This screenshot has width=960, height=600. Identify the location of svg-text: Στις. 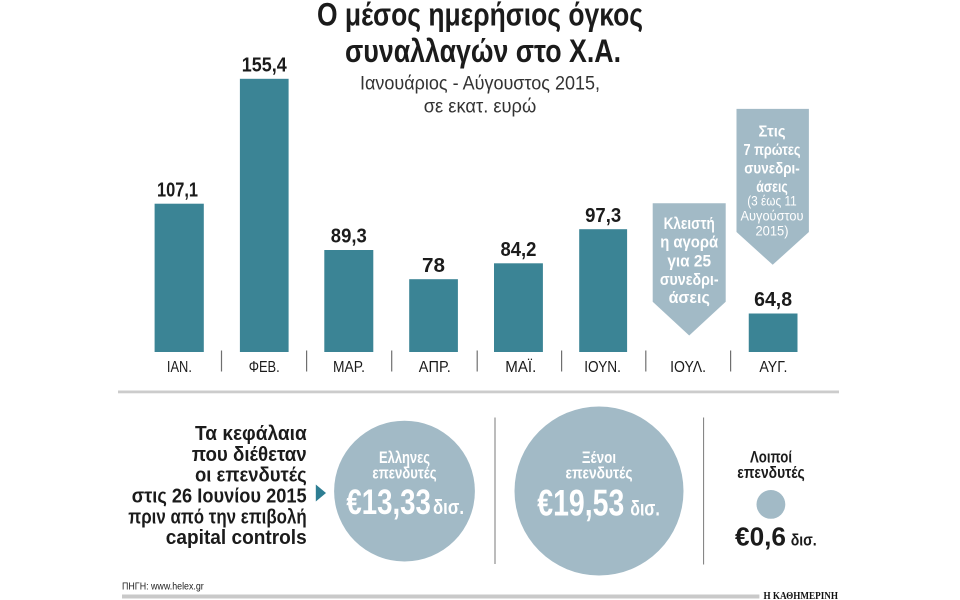
(772, 132).